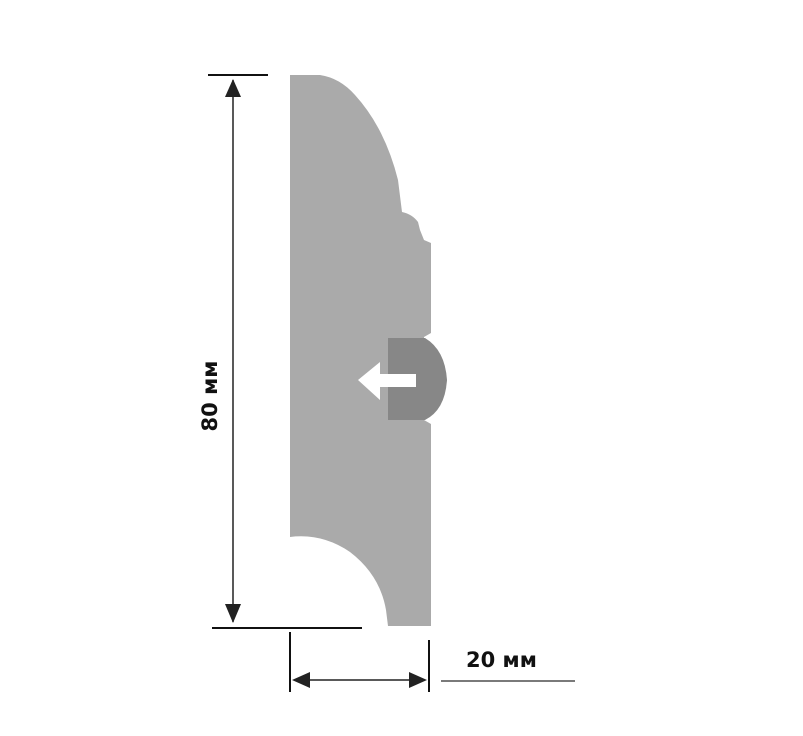 The width and height of the screenshot is (803, 736). I want to click on profile-shape, so click(360, 350).